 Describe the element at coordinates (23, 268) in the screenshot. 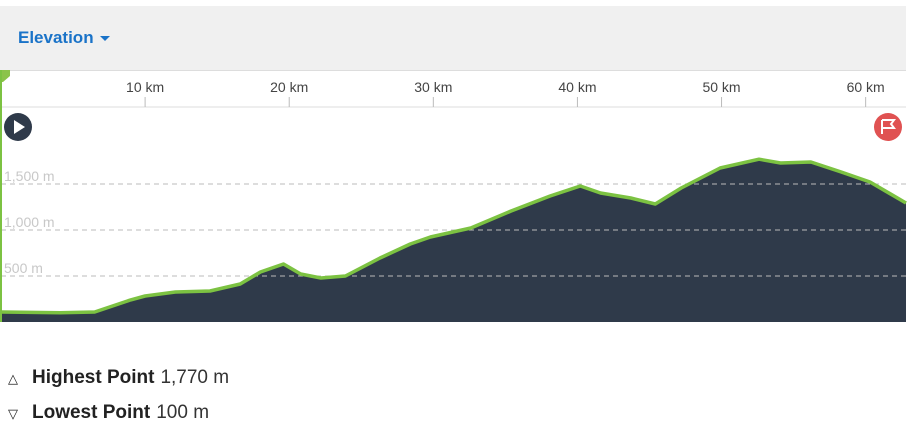

I see `y-tick-label: 500 m` at that location.